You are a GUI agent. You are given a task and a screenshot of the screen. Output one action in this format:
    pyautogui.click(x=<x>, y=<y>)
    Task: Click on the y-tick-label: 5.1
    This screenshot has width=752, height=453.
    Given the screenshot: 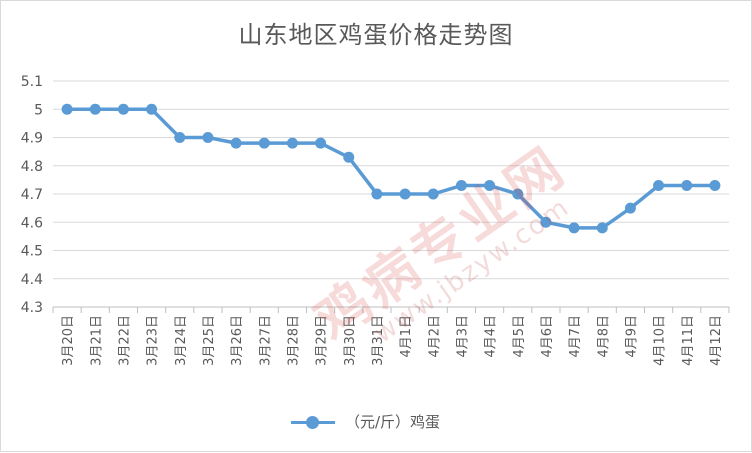 What is the action you would take?
    pyautogui.click(x=32, y=82)
    